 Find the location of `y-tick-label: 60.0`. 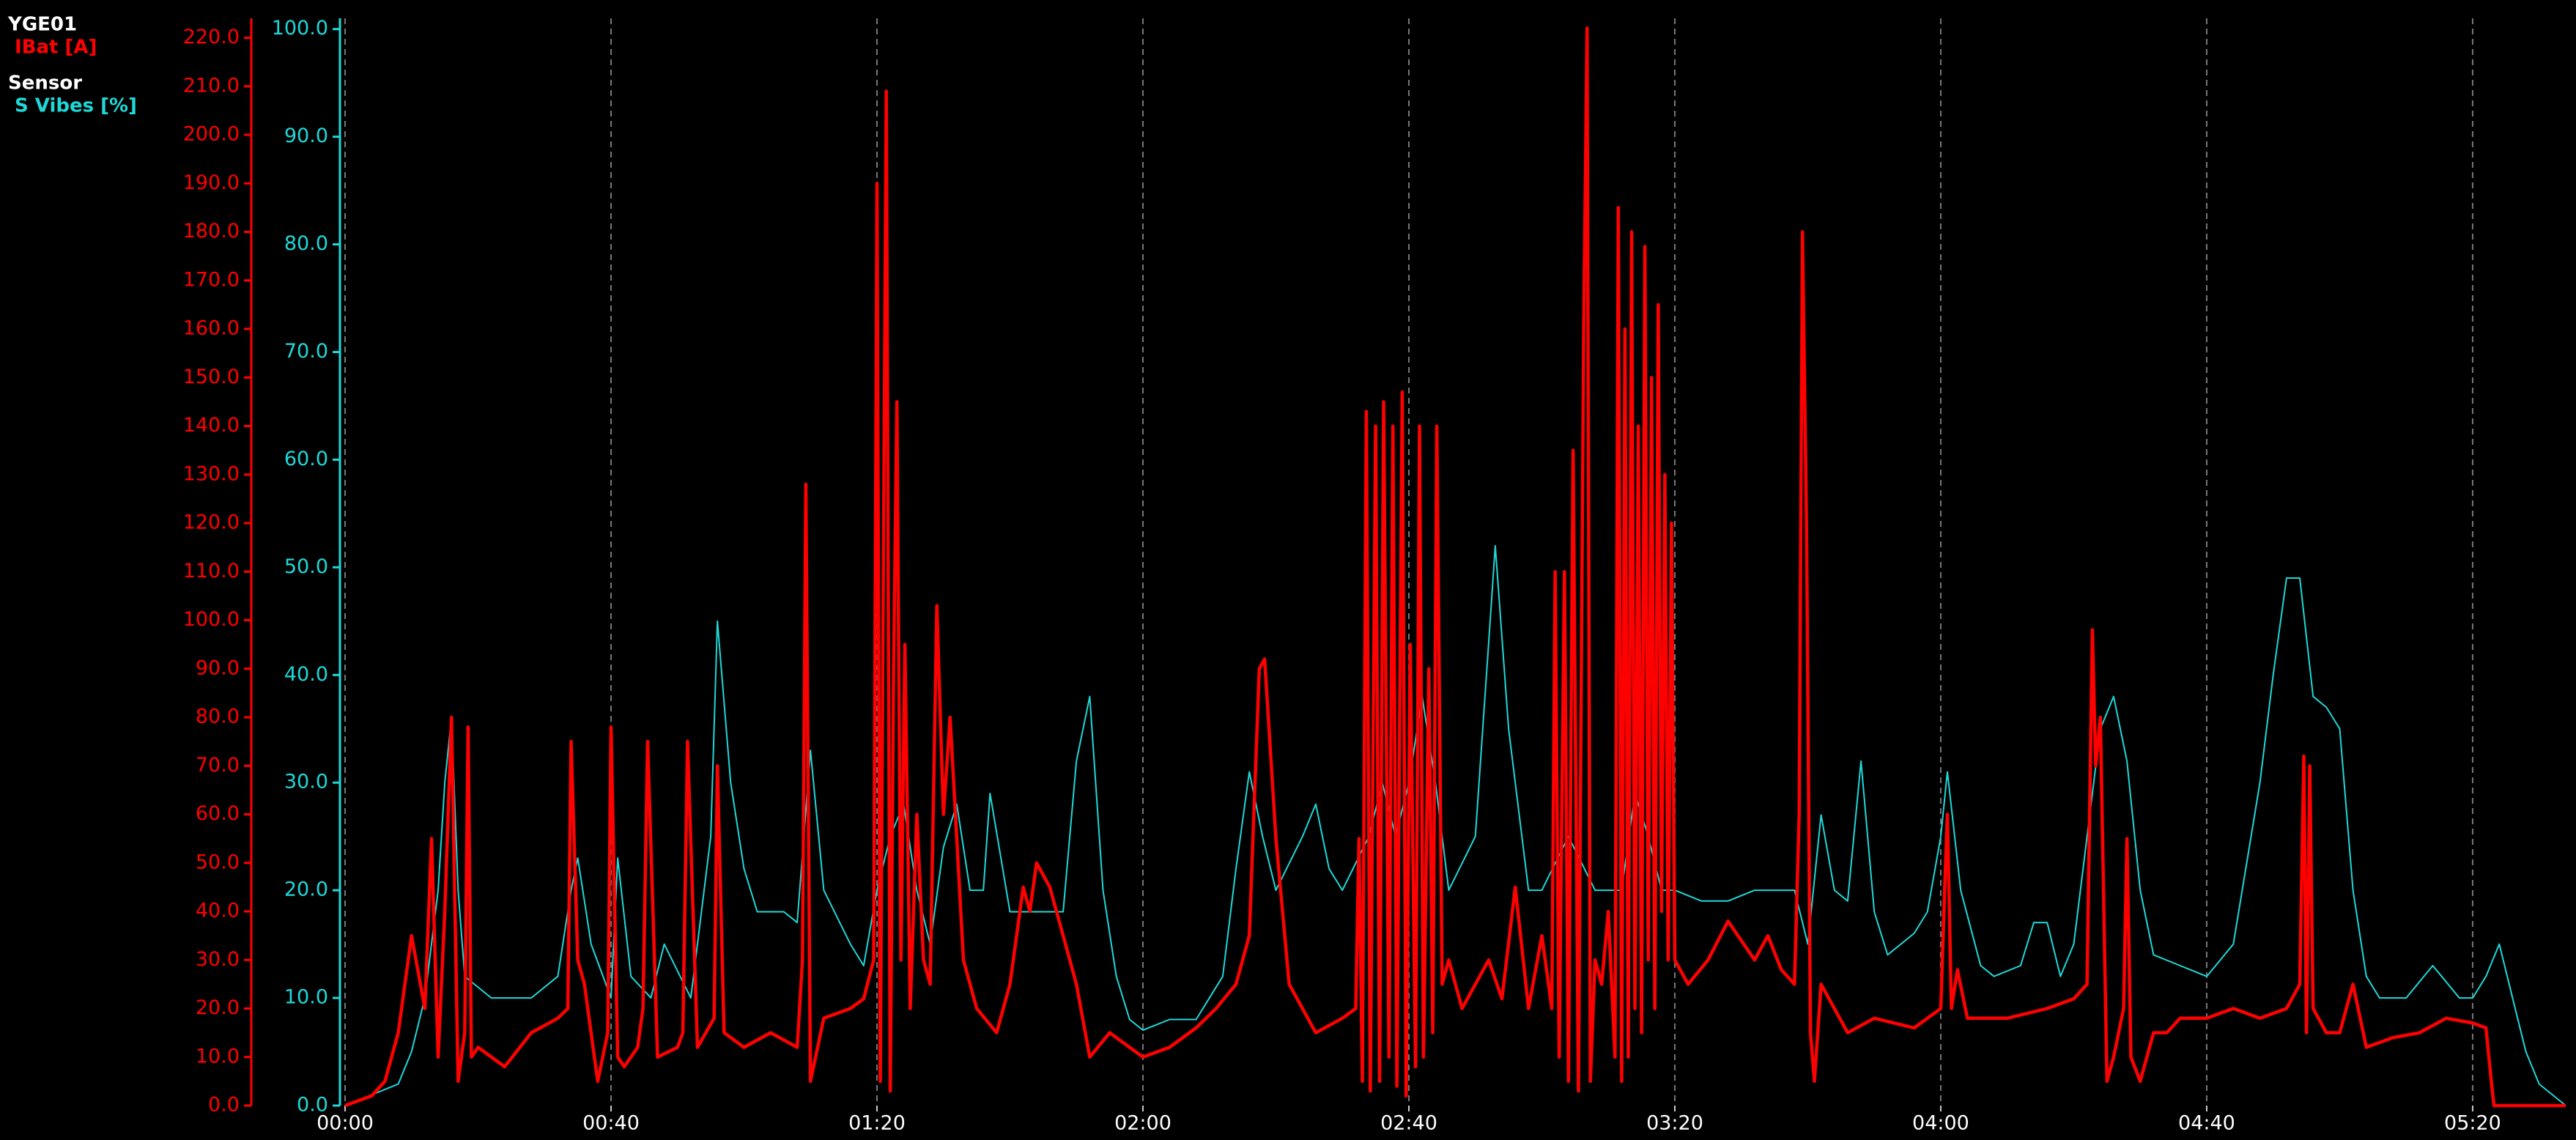

y-tick-label: 60.0 is located at coordinates (218, 814).